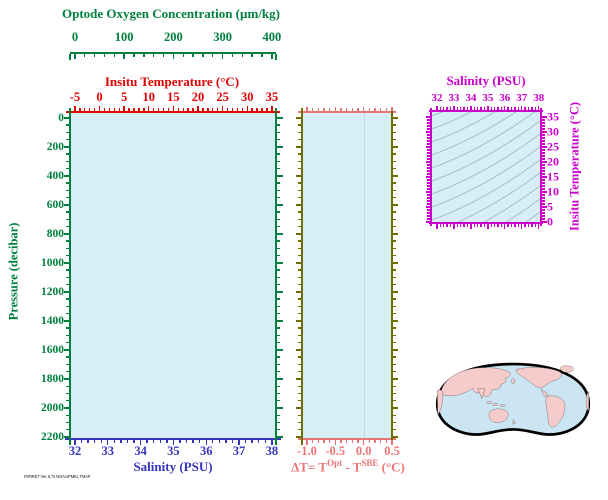  Describe the element at coordinates (13, 271) in the screenshot. I see `pressure-axis-title: Pressure (decibar)` at that location.